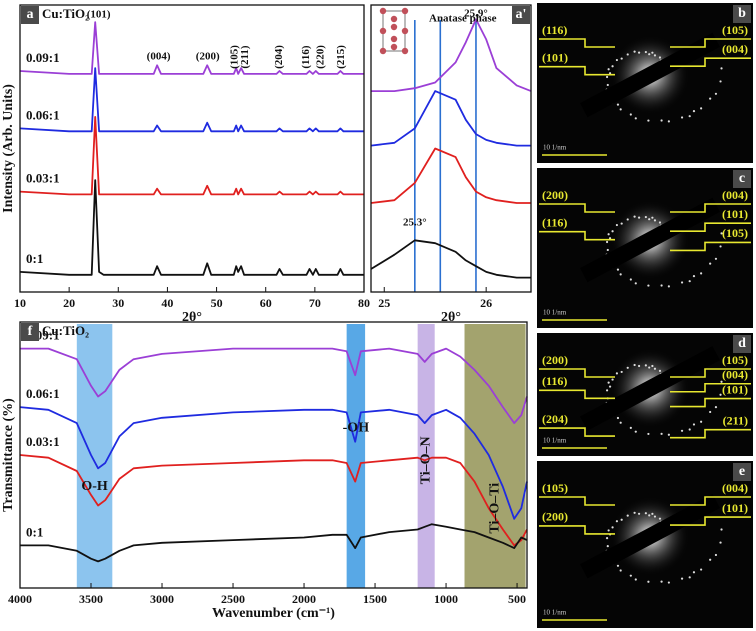 The width and height of the screenshot is (756, 631). Describe the element at coordinates (192, 317) in the screenshot. I see `x-axis-label: 2θ°` at that location.